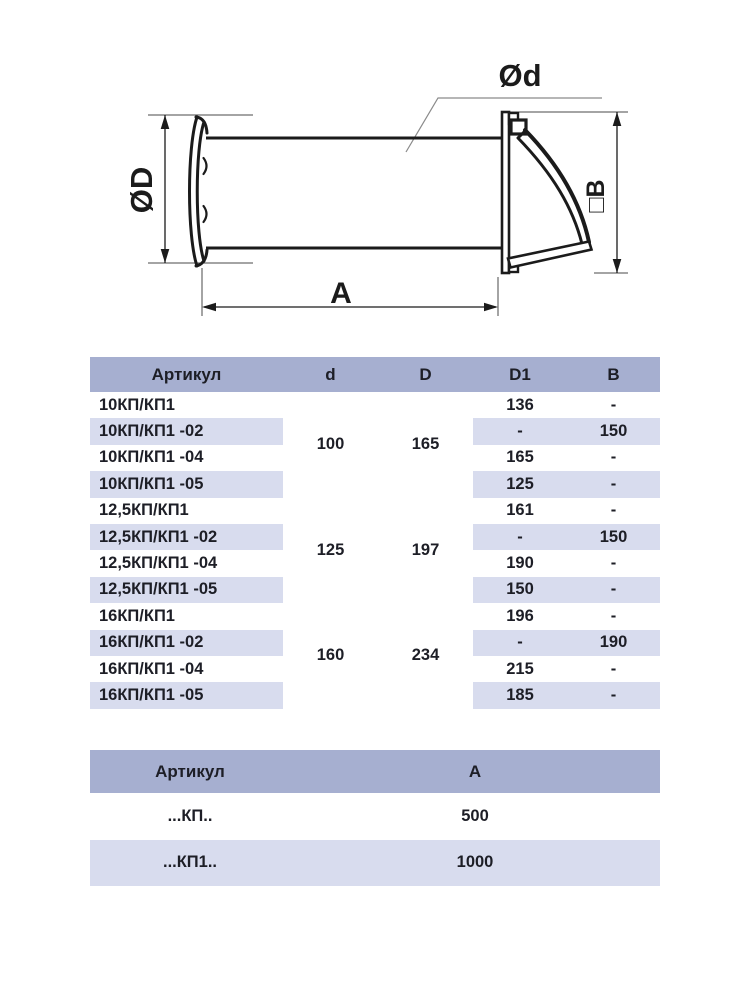  I want to click on article-cell: 16КП/КП1 -02, so click(186, 642).